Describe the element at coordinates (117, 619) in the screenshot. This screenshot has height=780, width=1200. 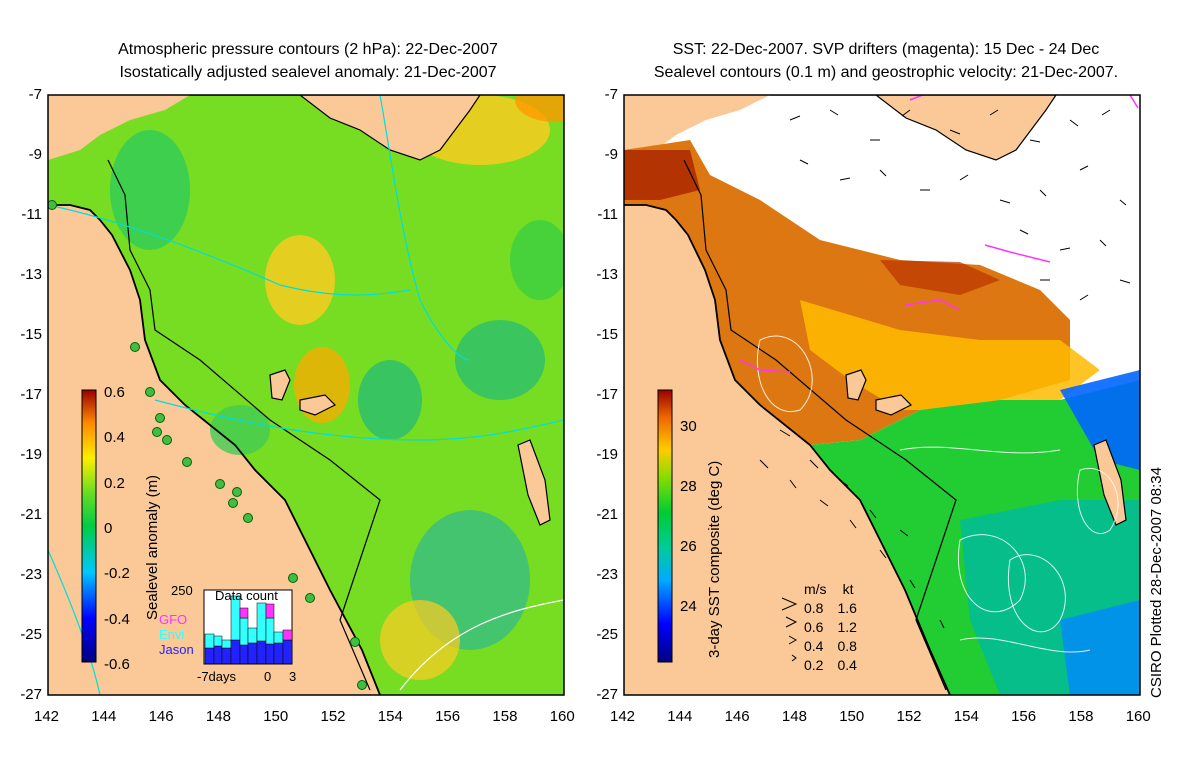
I see `axis-tick-label: -0.4` at that location.